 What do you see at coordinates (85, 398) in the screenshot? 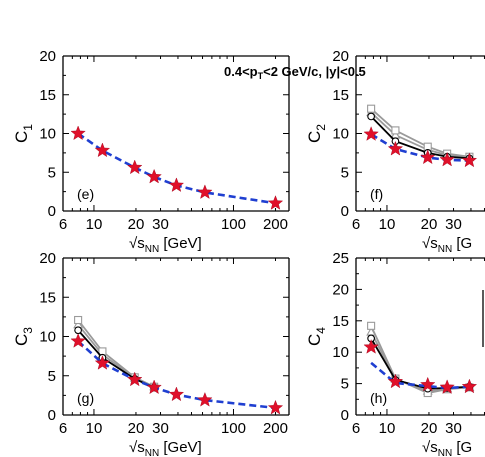
I see `panel-label: (g)` at bounding box center [85, 398].